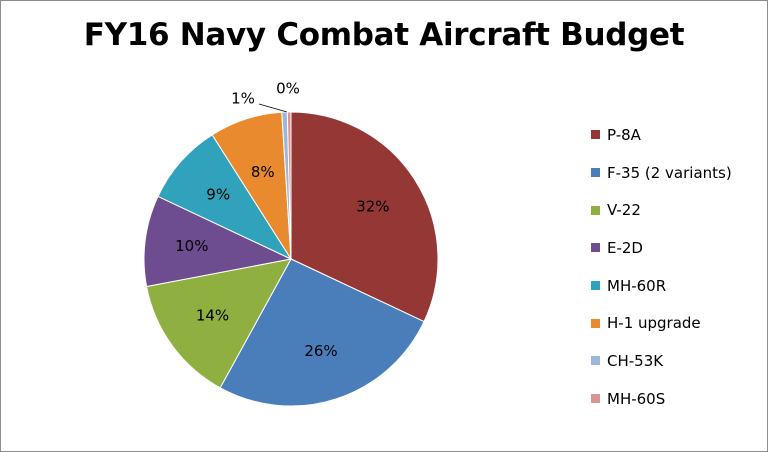 Image resolution: width=768 pixels, height=452 pixels. I want to click on legend-label: E-2D, so click(625, 247).